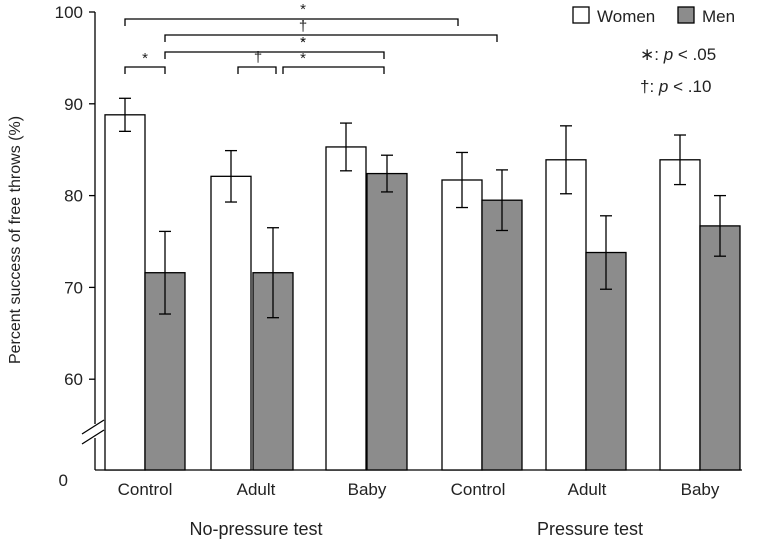 The image size is (758, 543). Describe the element at coordinates (73, 287) in the screenshot. I see `y-tick-label: 70` at that location.